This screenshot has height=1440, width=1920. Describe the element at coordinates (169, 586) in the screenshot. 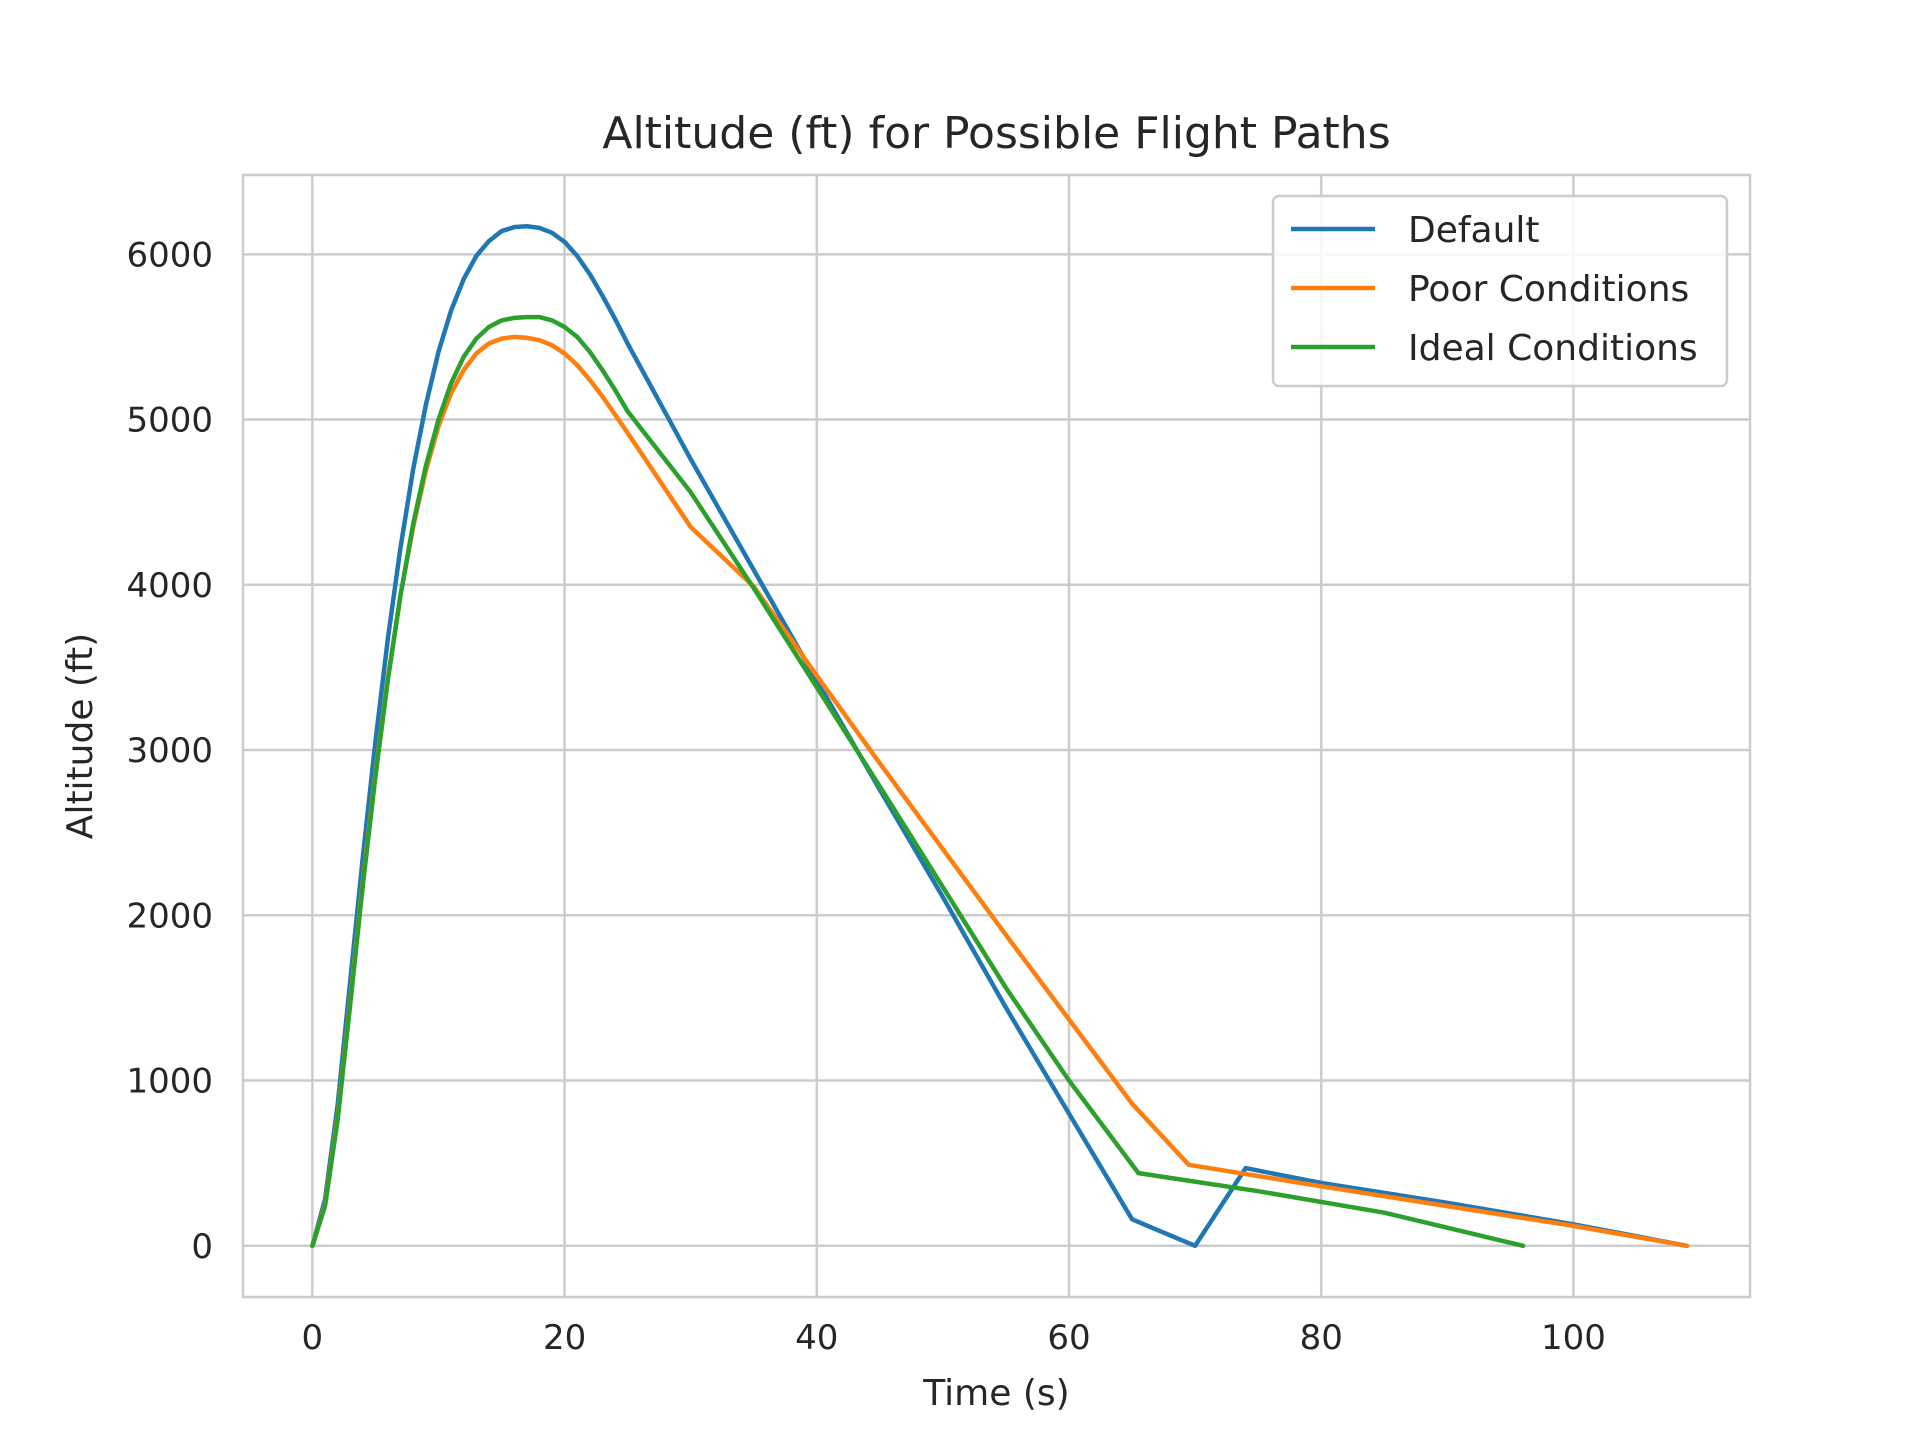

I see `y-tick-label: 4000` at that location.